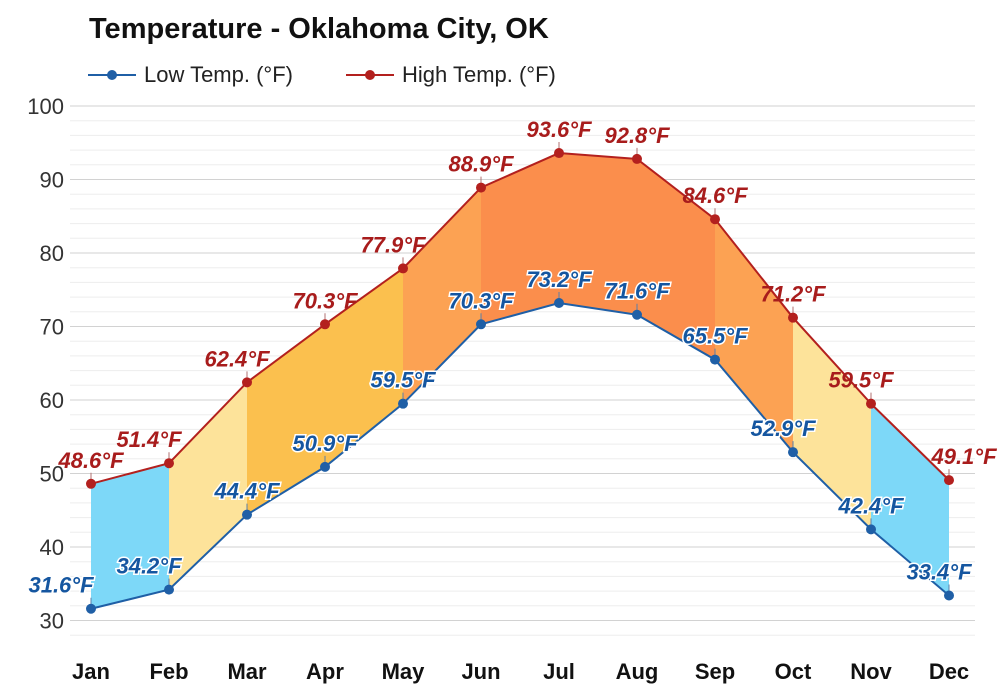  I want to click on high-temp-label: 92.8°F, so click(637, 135).